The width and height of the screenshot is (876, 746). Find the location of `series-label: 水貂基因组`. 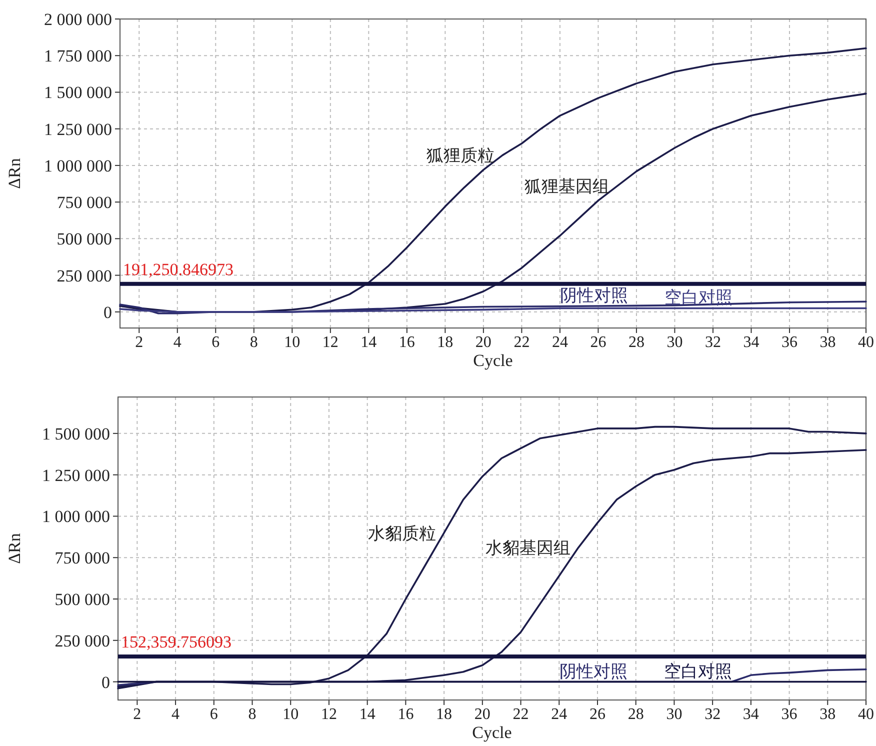

series-label: 水貂基因组 is located at coordinates (527, 548).